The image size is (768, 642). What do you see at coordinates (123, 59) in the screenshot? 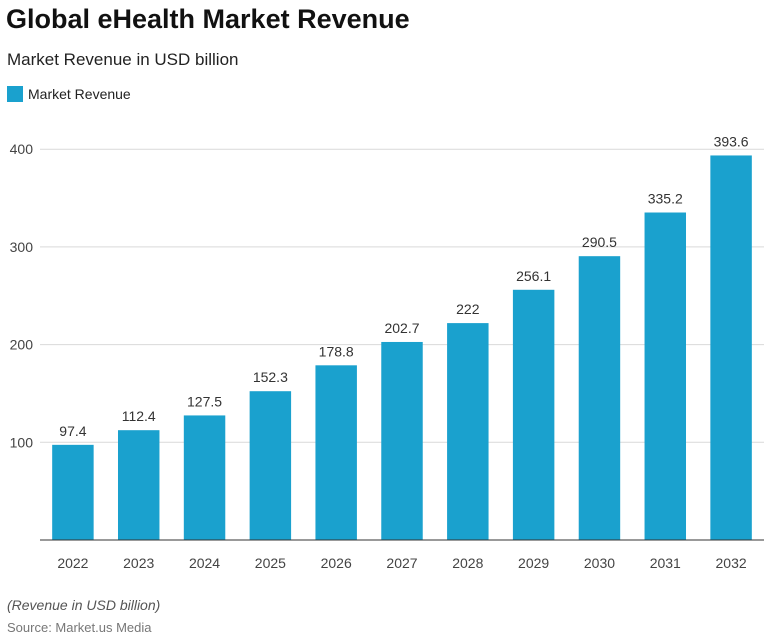
I see `chart-subtitle: Market Revenue in USD billion` at bounding box center [123, 59].